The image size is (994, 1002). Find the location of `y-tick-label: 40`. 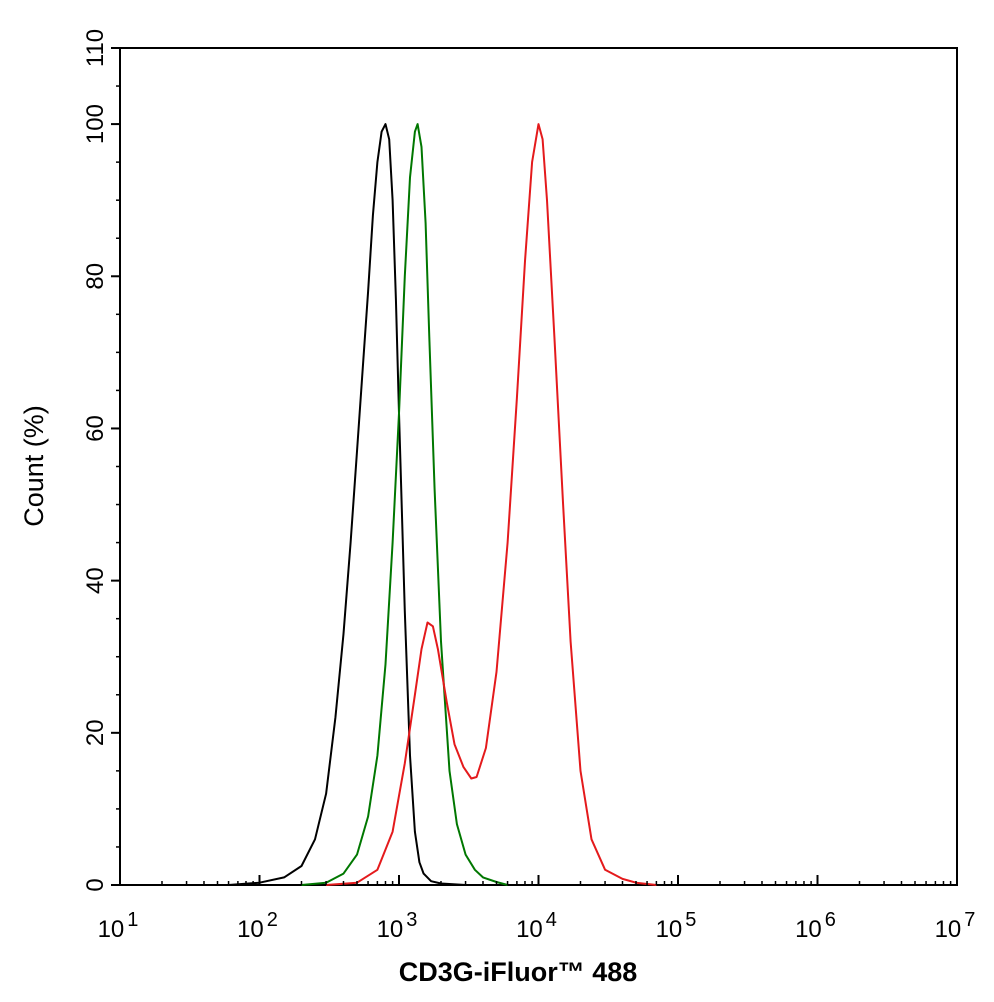

y-tick-label: 40 is located at coordinates (95, 580).